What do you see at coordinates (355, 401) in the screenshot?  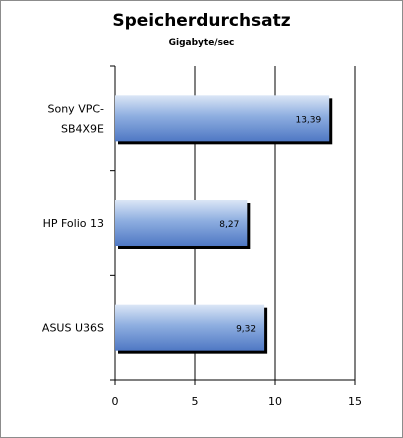 I see `x-tick-label: 15` at bounding box center [355, 401].